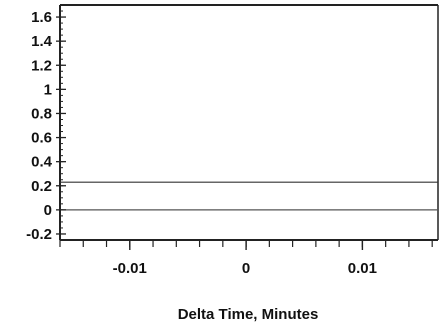 The width and height of the screenshot is (443, 324). What do you see at coordinates (41, 113) in the screenshot?
I see `y-tick-label: 0.8` at bounding box center [41, 113].